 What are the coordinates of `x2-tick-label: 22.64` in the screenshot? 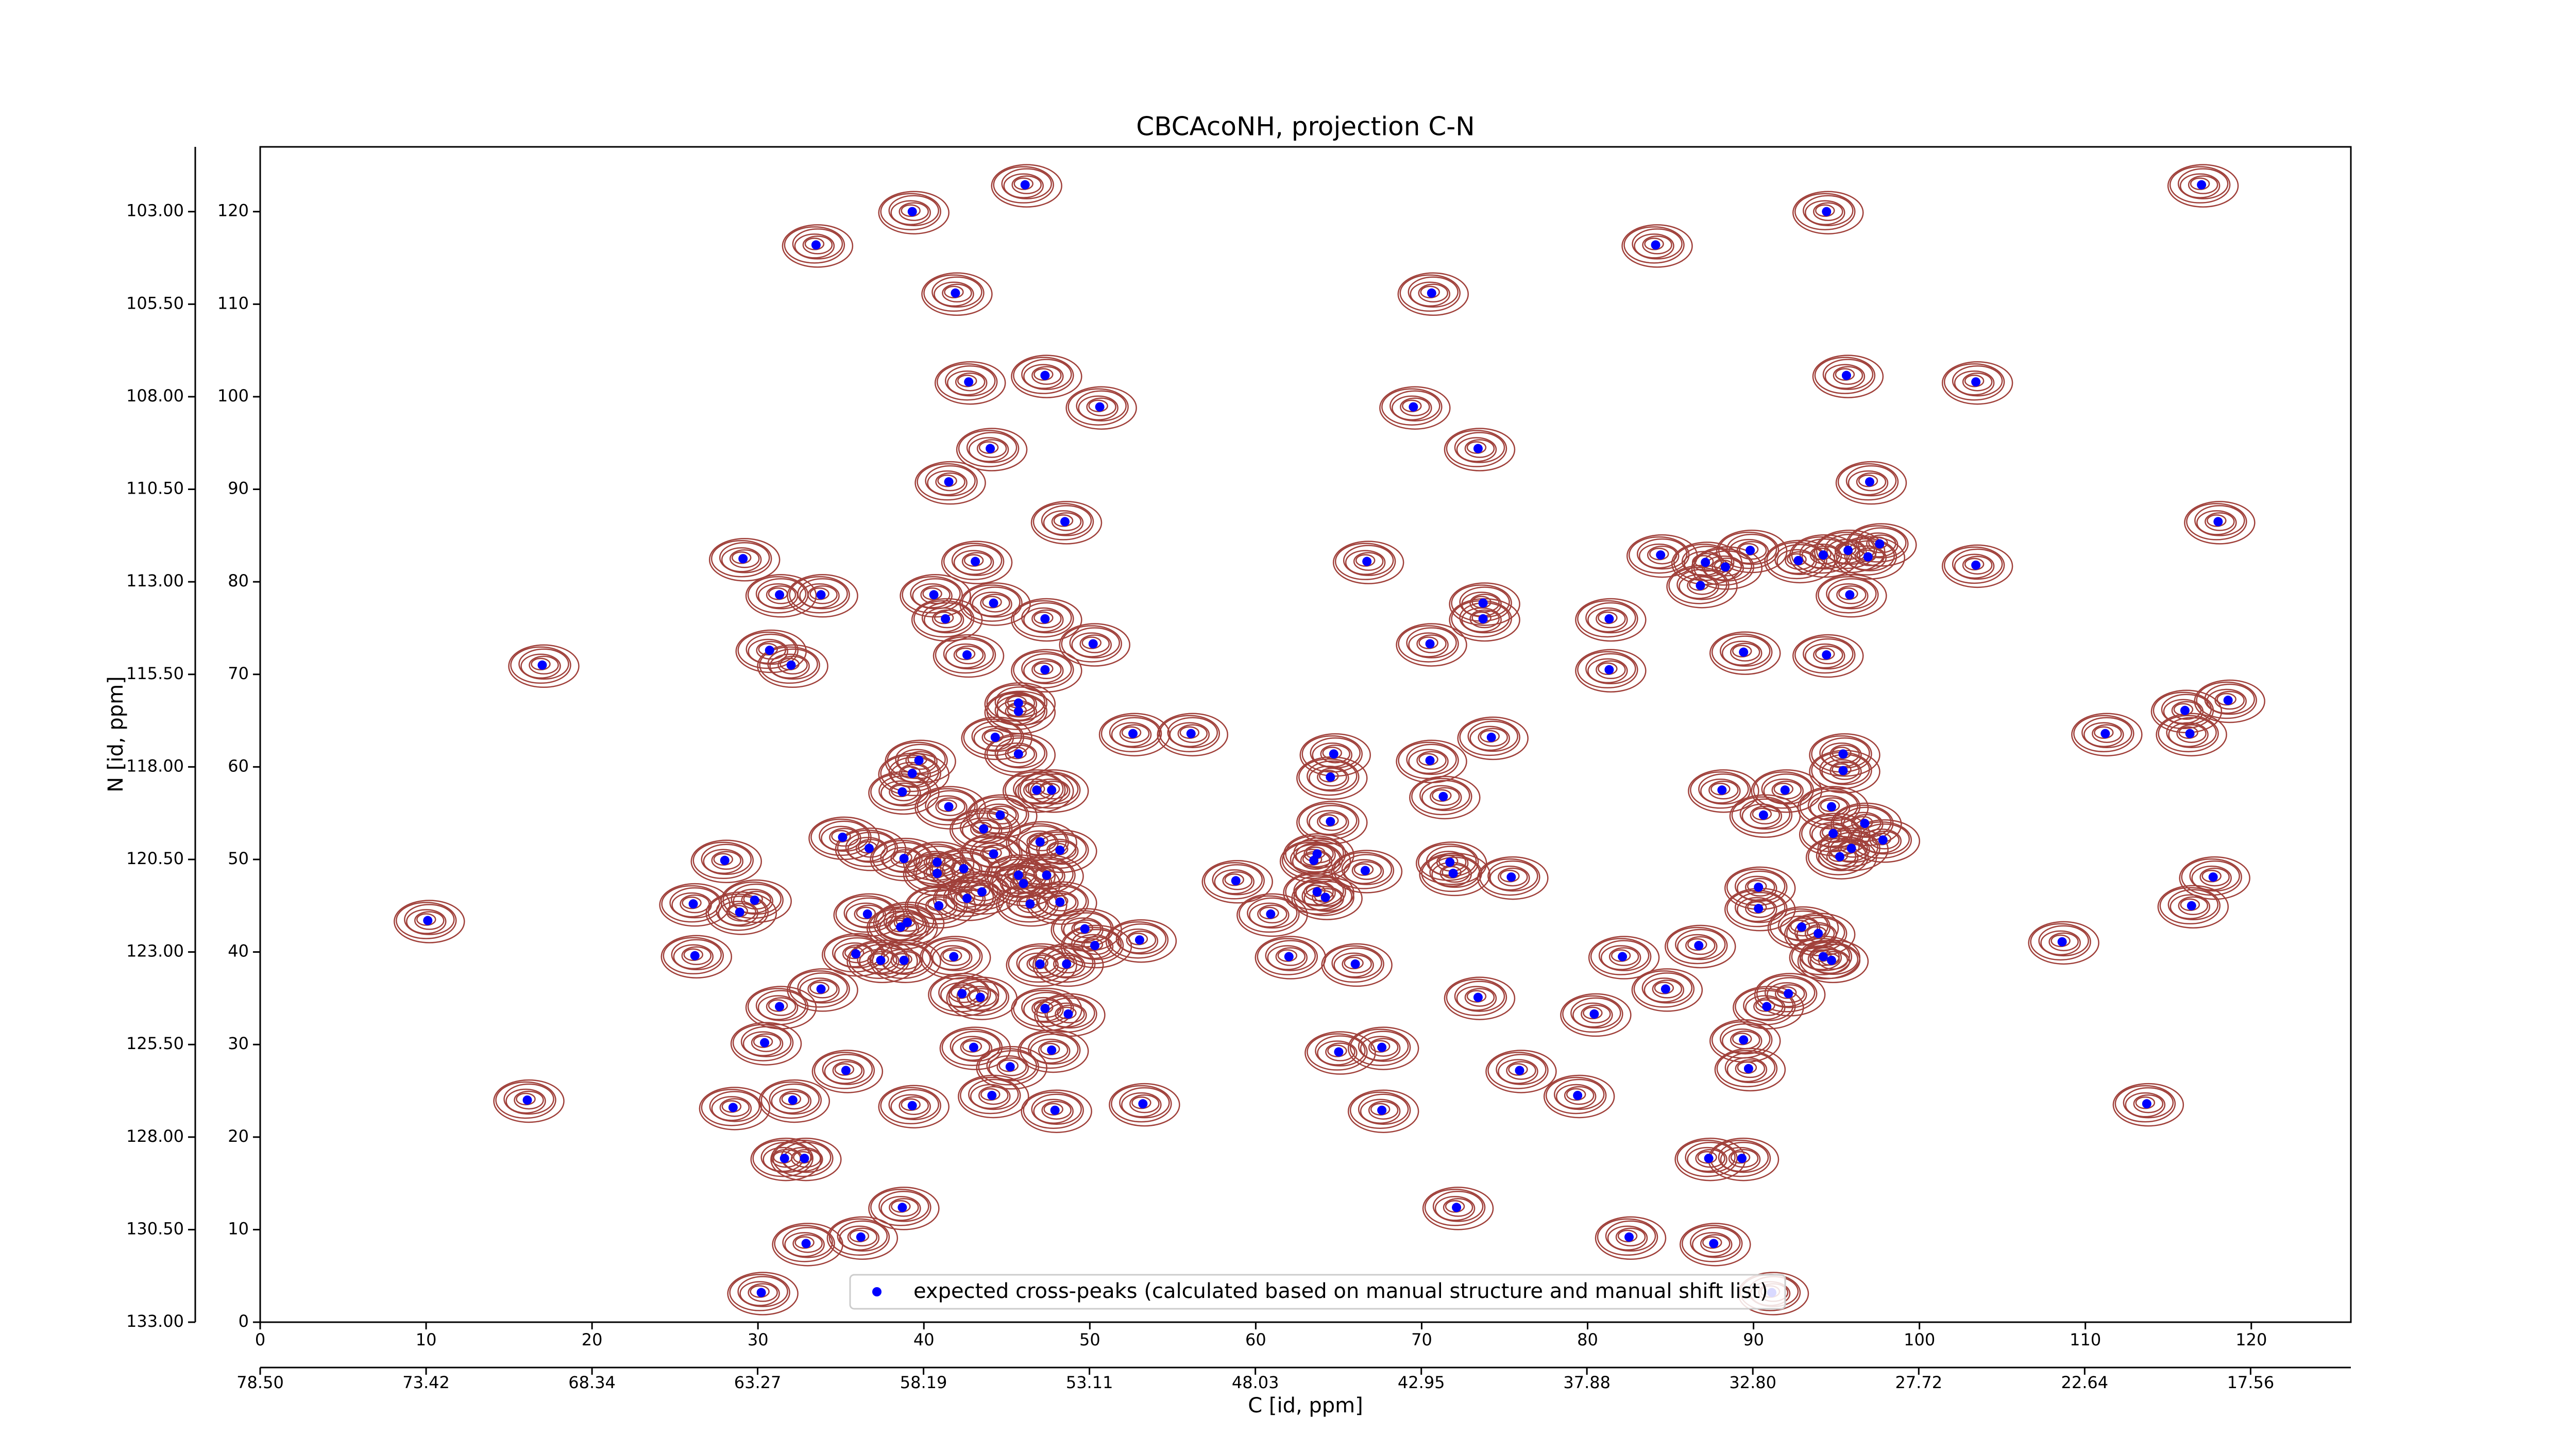 It's located at (2085, 1382).